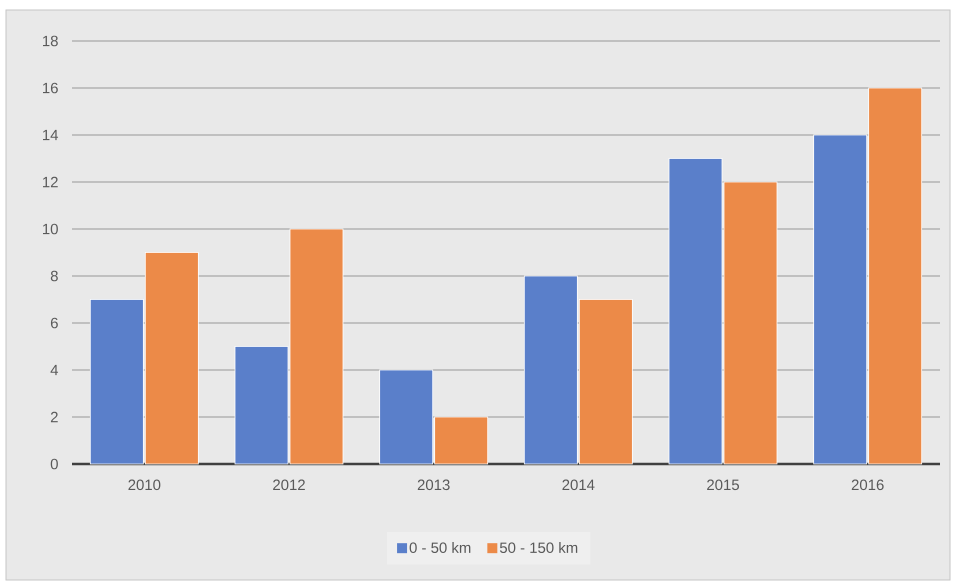 The image size is (956, 583). What do you see at coordinates (868, 485) in the screenshot?
I see `x-tick-label: 2016` at bounding box center [868, 485].